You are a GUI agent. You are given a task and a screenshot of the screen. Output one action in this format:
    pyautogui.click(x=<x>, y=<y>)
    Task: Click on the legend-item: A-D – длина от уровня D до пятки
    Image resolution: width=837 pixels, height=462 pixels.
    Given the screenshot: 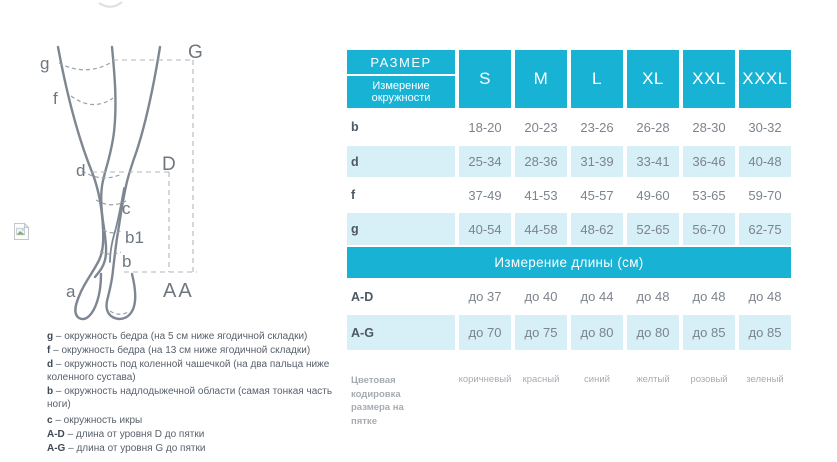 What is the action you would take?
    pyautogui.click(x=195, y=434)
    